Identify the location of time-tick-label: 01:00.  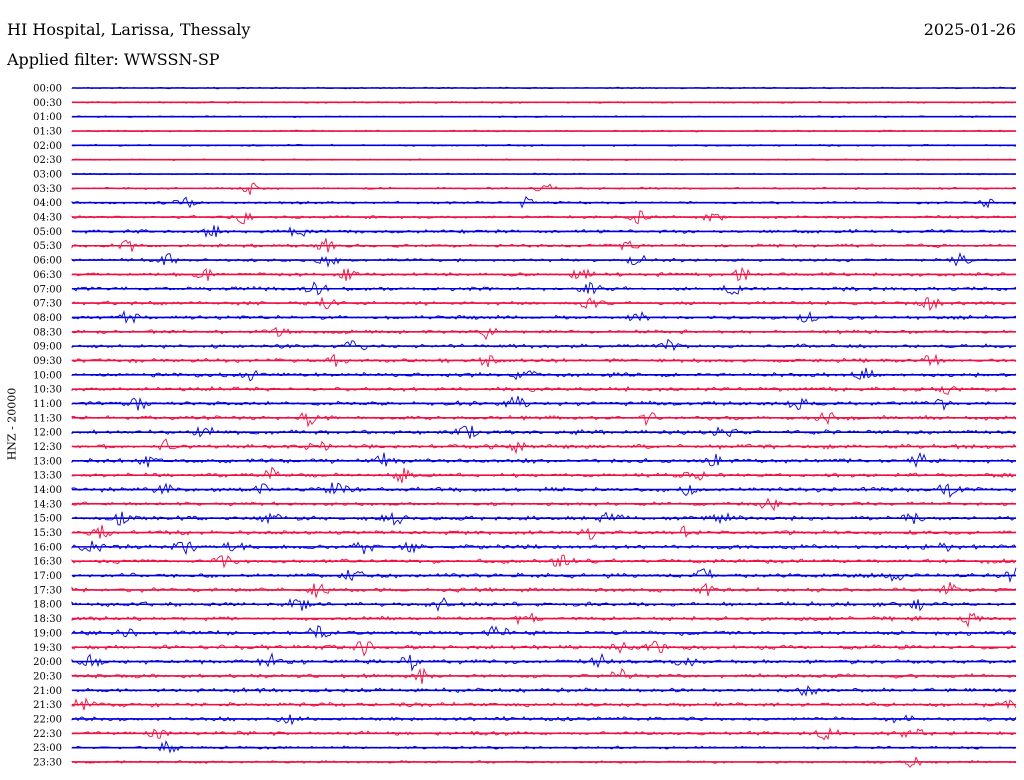
(47, 117).